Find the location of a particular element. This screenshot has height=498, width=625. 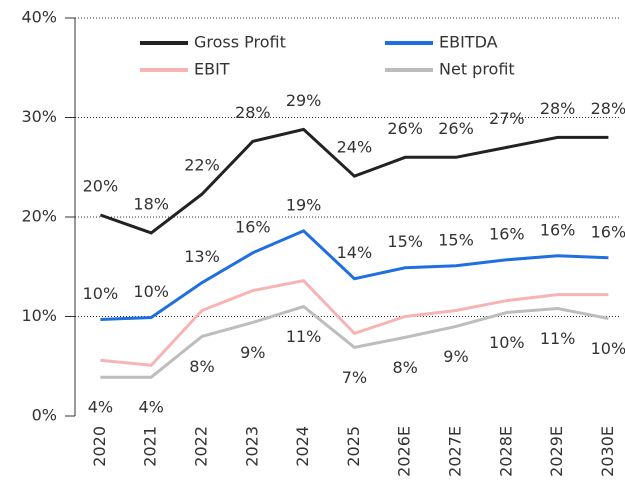

data-label: 7% is located at coordinates (354, 377).